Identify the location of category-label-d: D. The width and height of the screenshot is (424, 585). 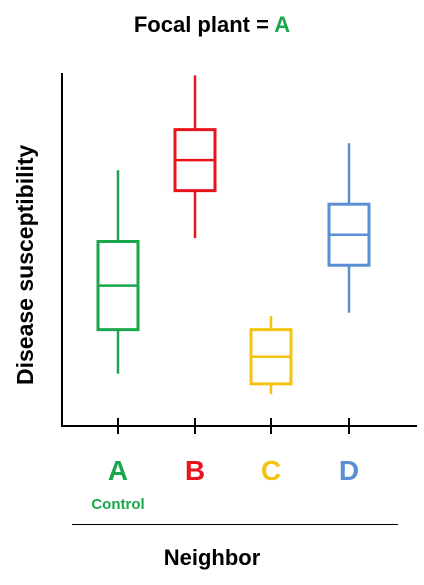
(349, 470).